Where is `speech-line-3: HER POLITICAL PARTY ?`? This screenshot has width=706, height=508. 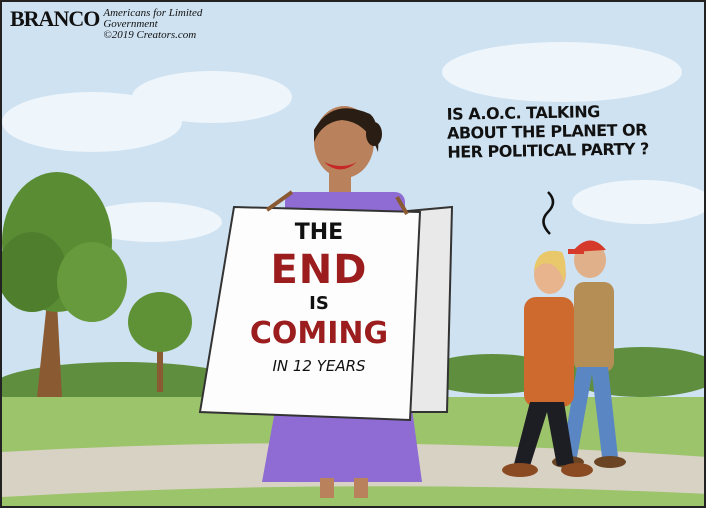
speech-line-3: HER POLITICAL PARTY ? is located at coordinates (548, 150).